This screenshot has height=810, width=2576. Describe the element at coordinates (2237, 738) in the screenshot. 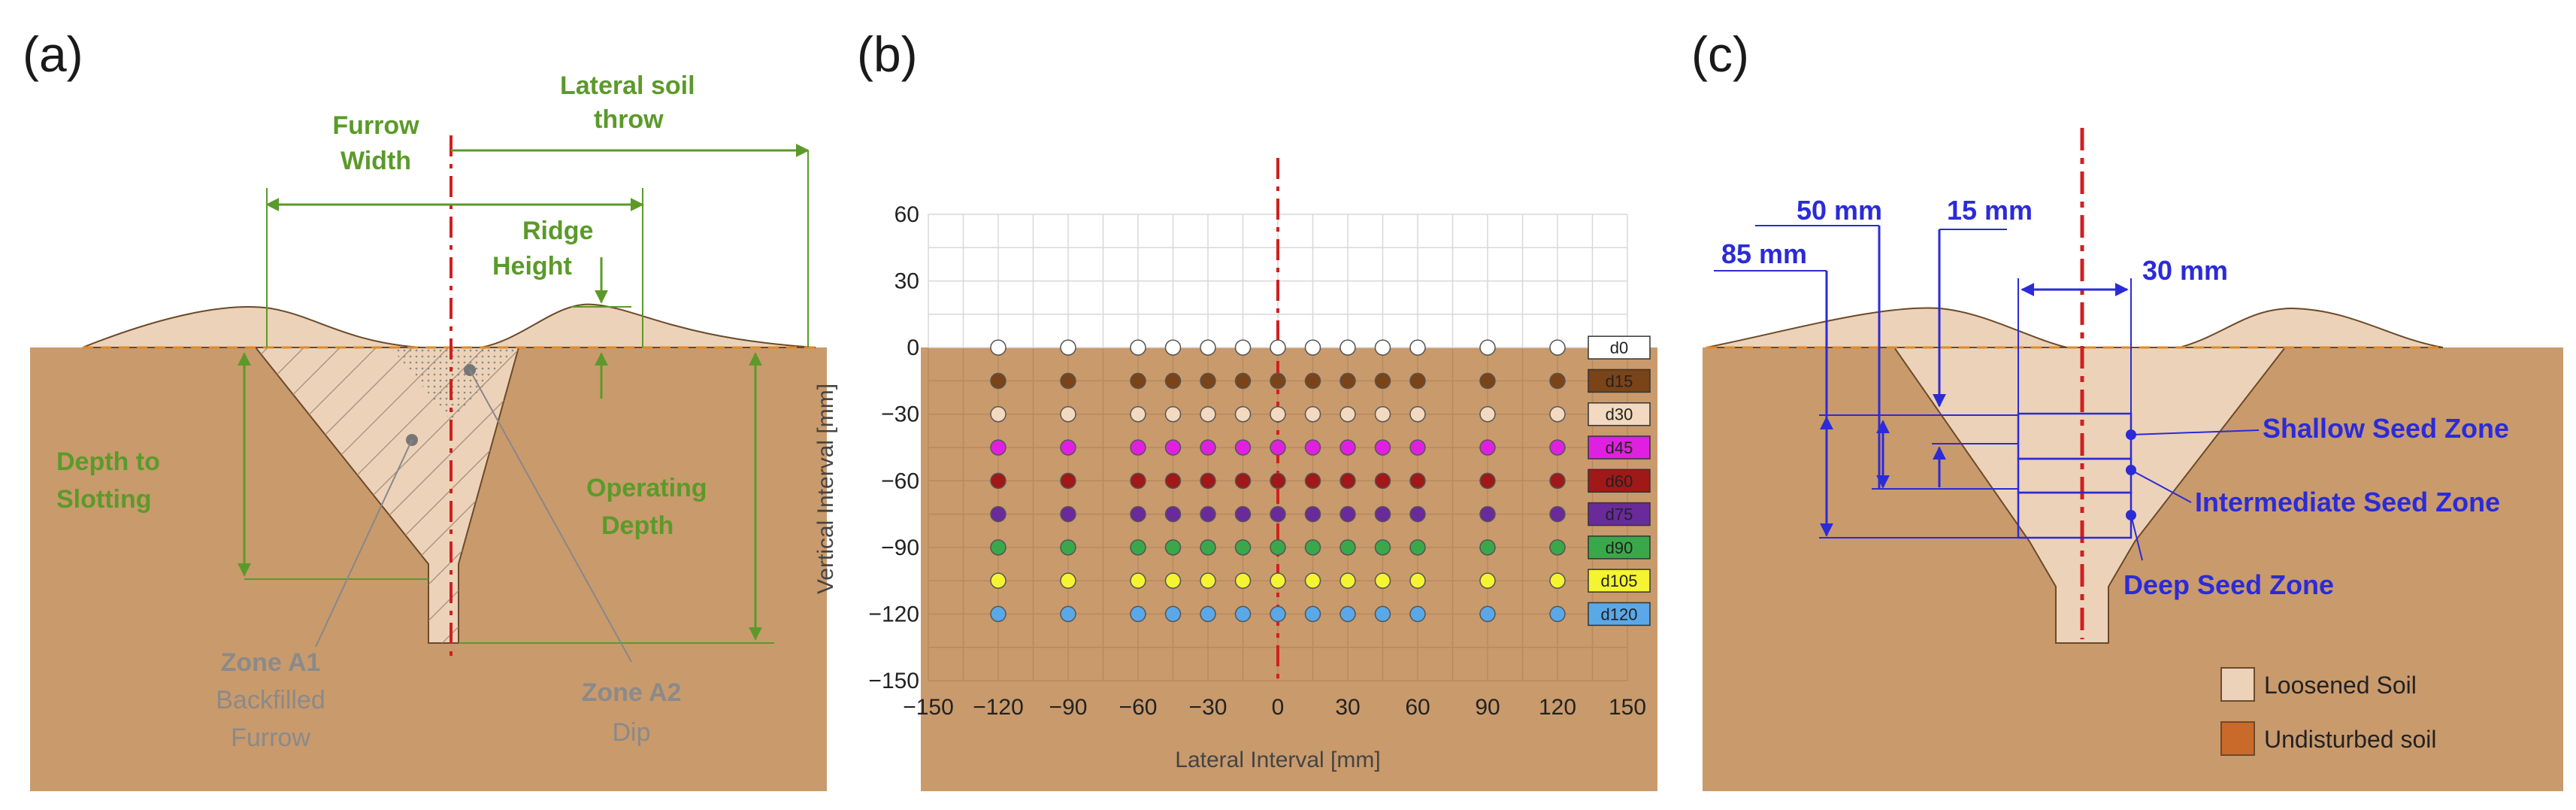

I see `legend-undisturbed-swatch` at that location.